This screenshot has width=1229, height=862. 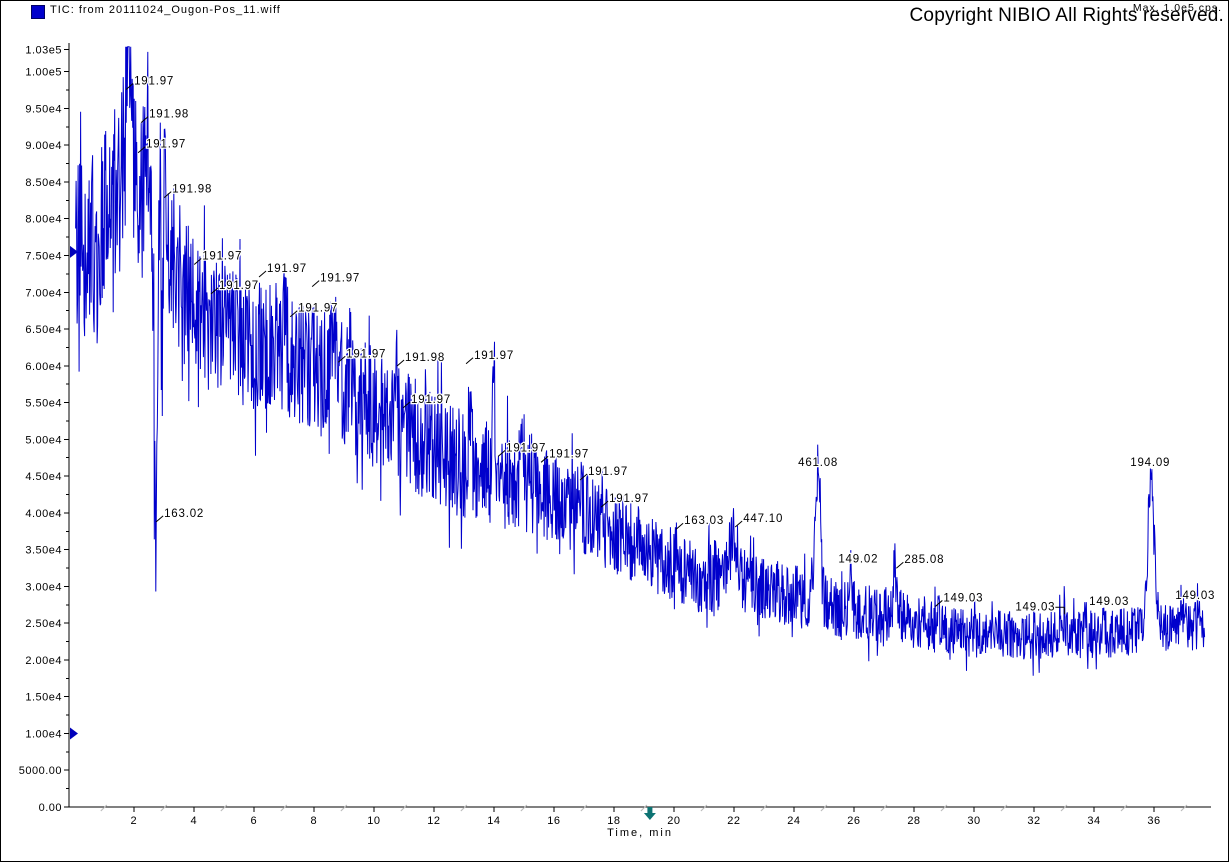 I want to click on x-tick-label: 12, so click(x=433, y=821).